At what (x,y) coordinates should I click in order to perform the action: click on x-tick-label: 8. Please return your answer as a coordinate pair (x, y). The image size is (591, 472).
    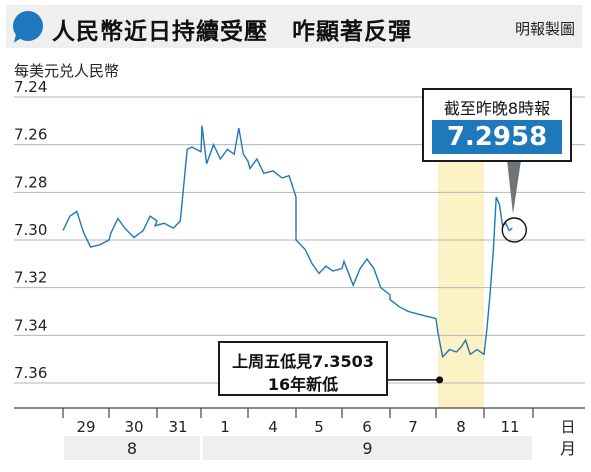
    Looking at the image, I should click on (461, 427).